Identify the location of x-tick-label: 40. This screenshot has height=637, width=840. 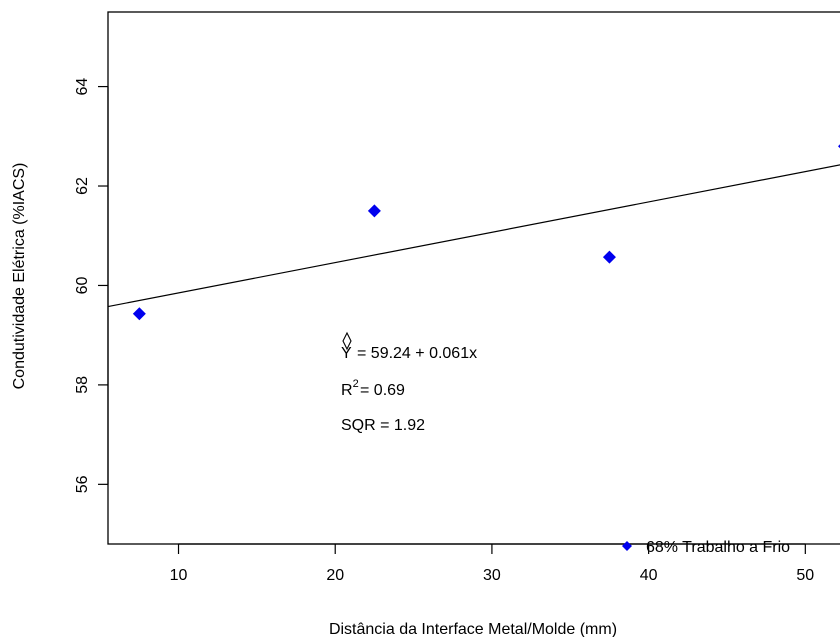
(649, 575).